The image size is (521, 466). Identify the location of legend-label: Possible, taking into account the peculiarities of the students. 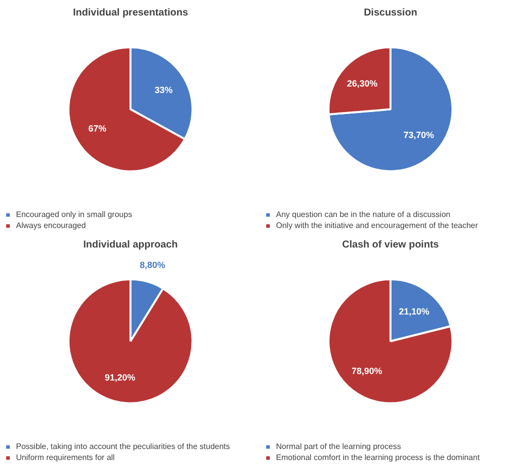
(123, 446).